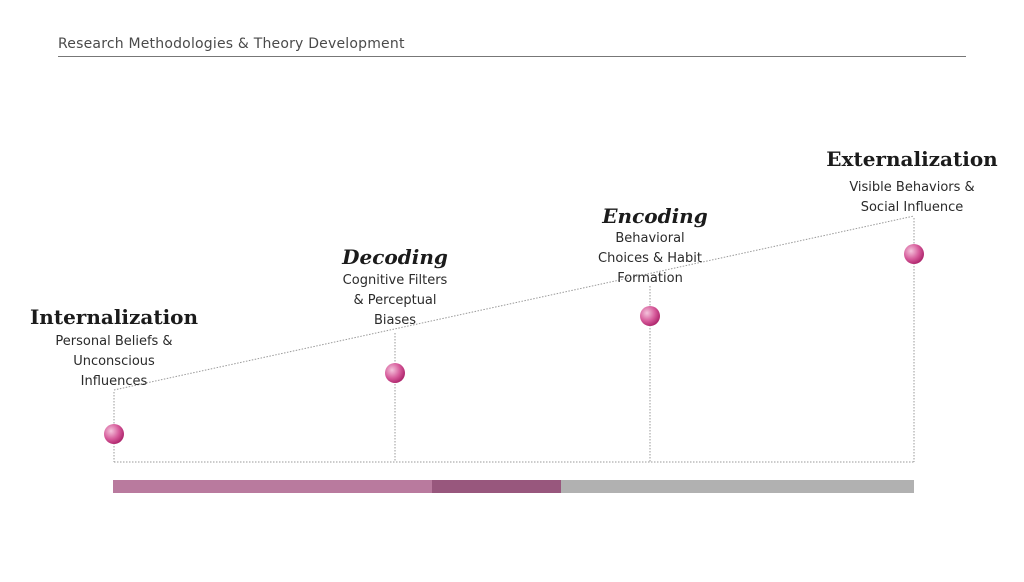  What do you see at coordinates (114, 434) in the screenshot?
I see `node-internalization` at bounding box center [114, 434].